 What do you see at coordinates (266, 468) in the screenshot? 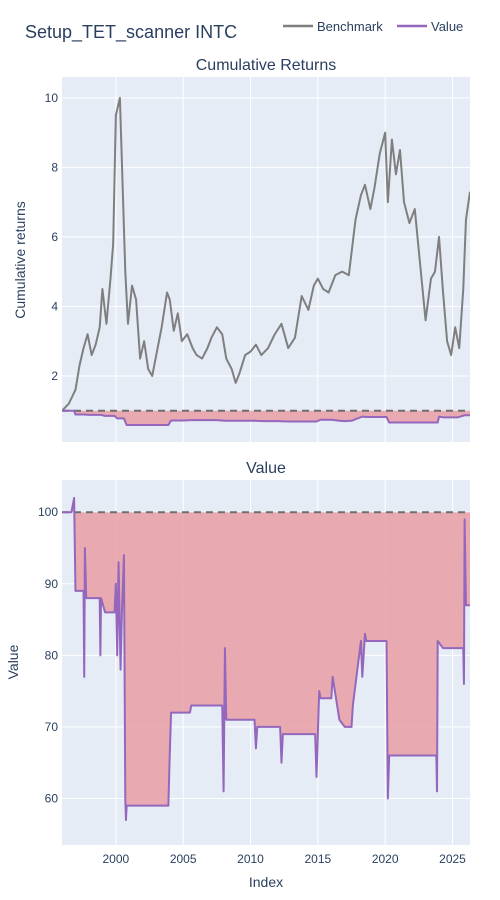
I see `subplot-title-value: Value` at bounding box center [266, 468].